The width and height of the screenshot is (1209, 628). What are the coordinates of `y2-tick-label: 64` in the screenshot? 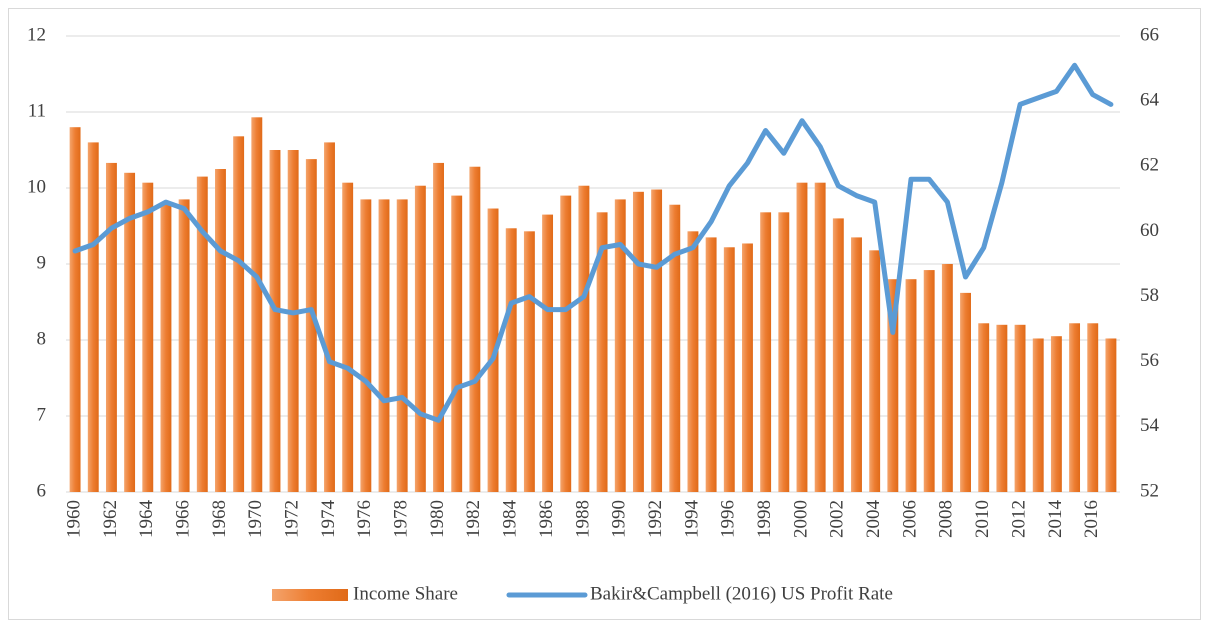 It's located at (1150, 100).